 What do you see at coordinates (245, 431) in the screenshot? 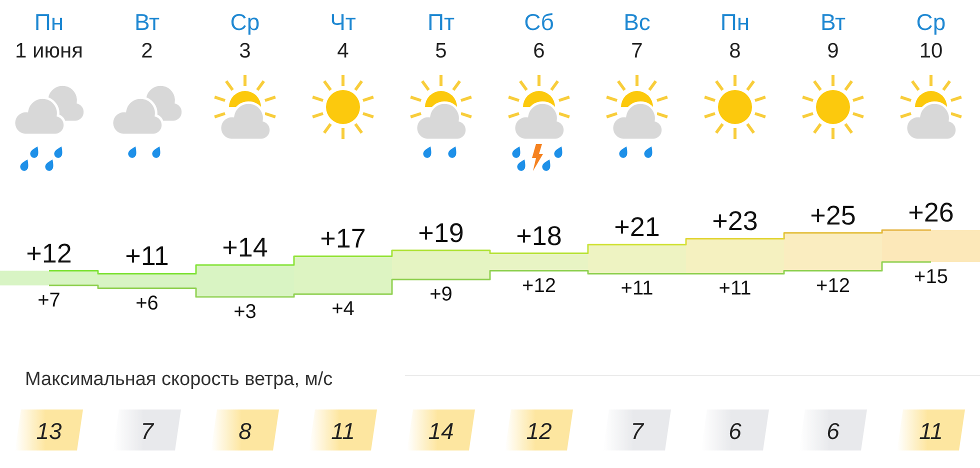
I see `data-label: 8` at bounding box center [245, 431].